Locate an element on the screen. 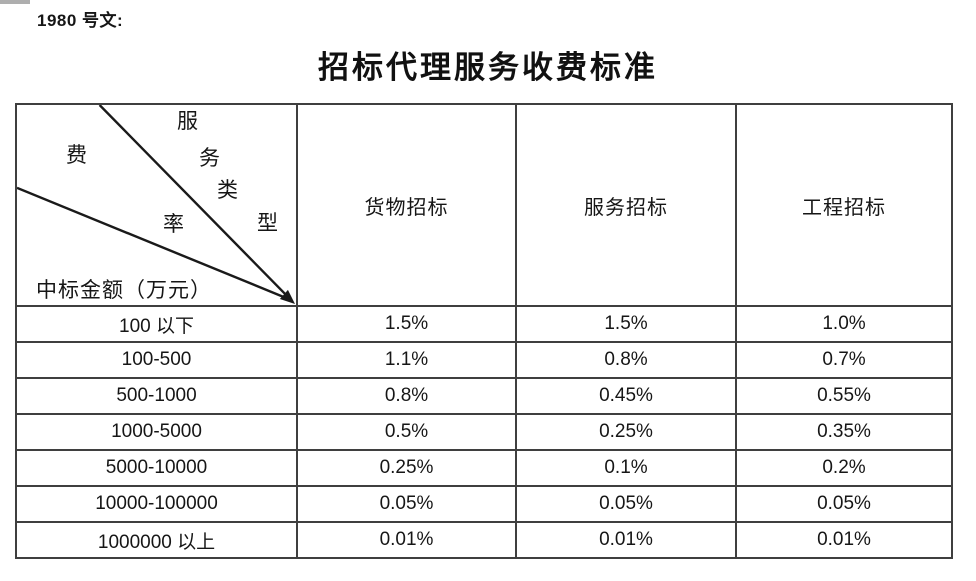 This screenshot has height=581, width=976. diagonal-corner-cell: 费 服 务 类 型 率 中标金额（万元） is located at coordinates (156, 205).